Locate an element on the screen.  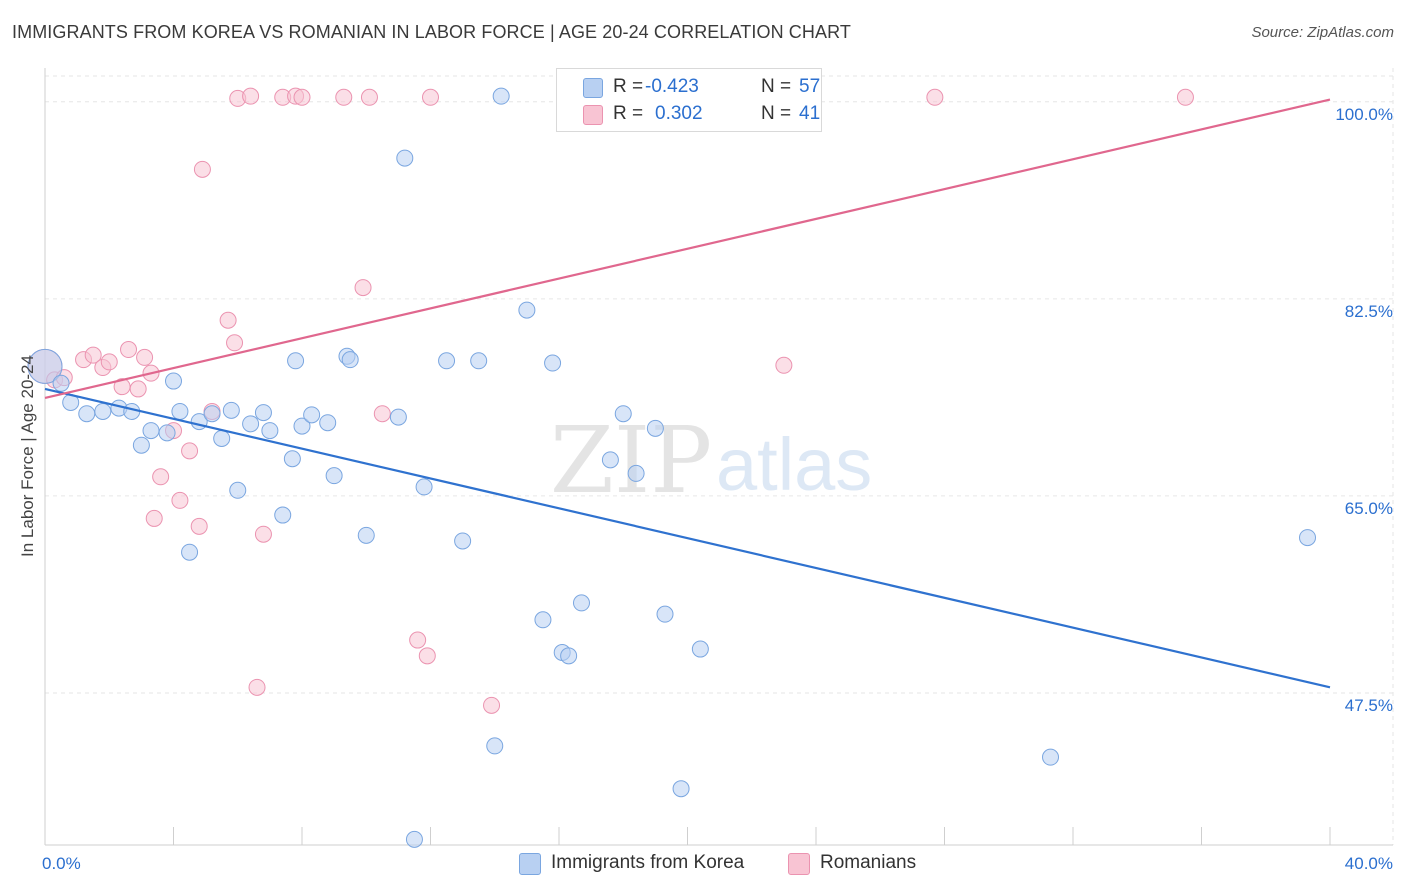
legend-n-value-korea: 57 is located at coordinates (810, 86).